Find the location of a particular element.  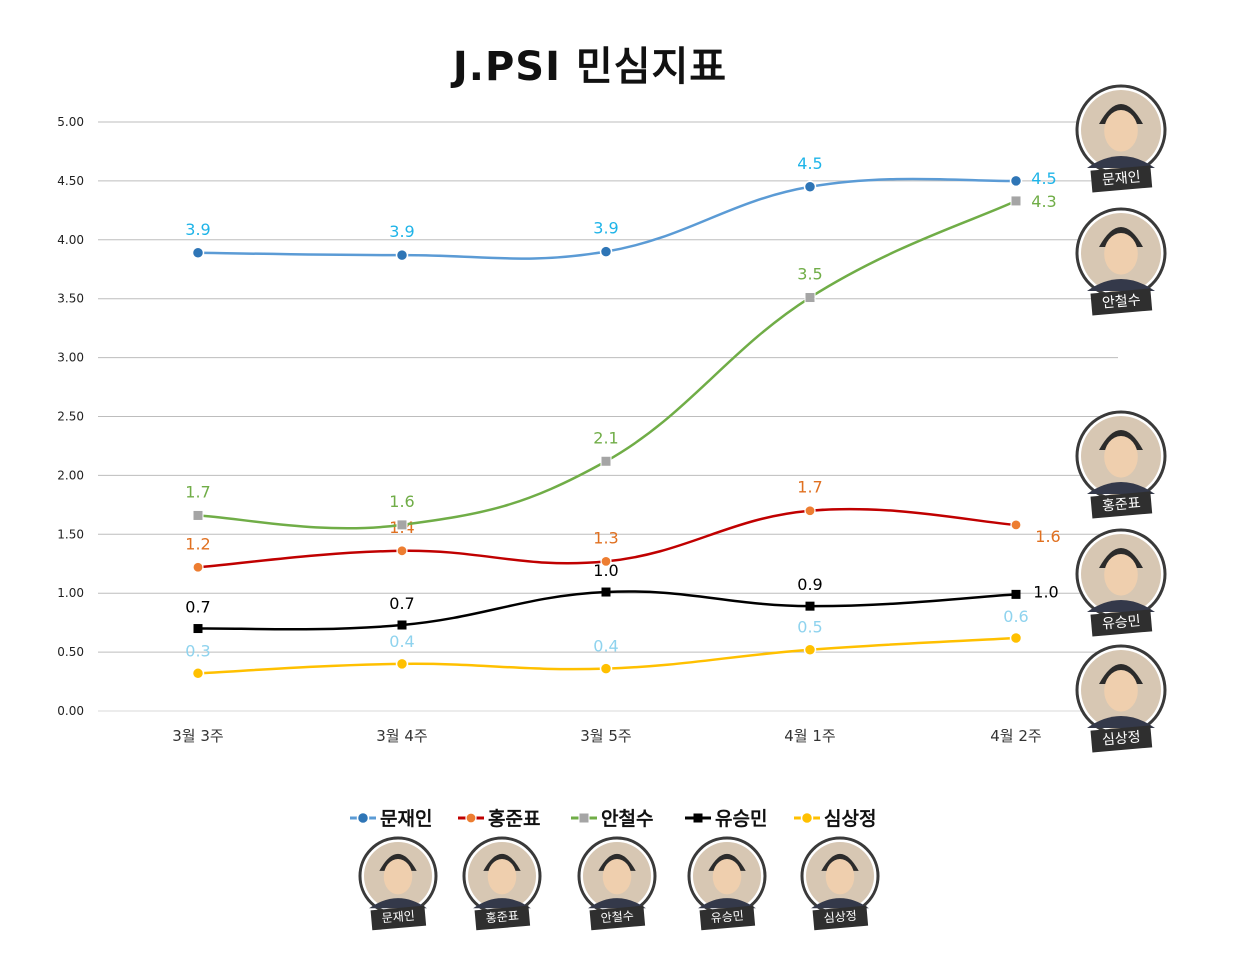

chart-title: J.PSI 민심지표 is located at coordinates (590, 67).